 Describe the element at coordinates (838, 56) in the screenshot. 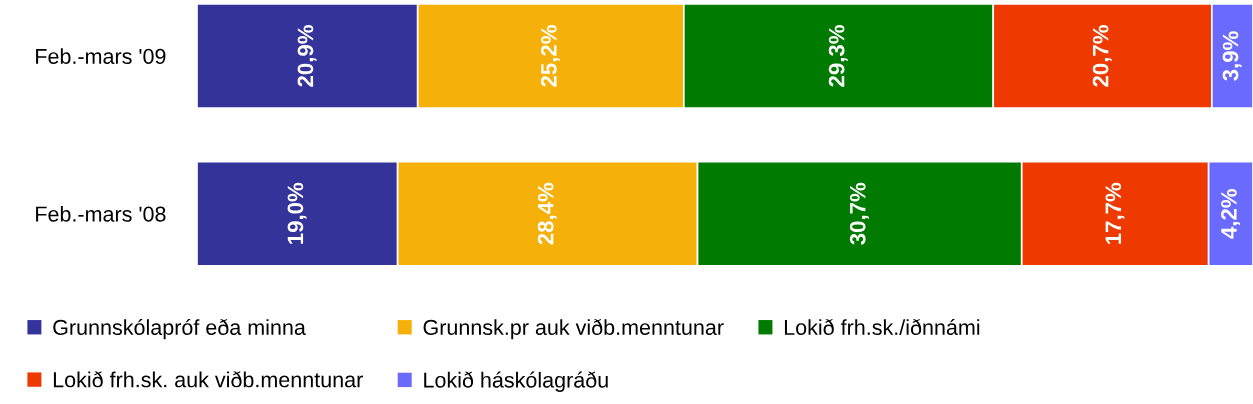

I see `data-label: 29,3%` at that location.